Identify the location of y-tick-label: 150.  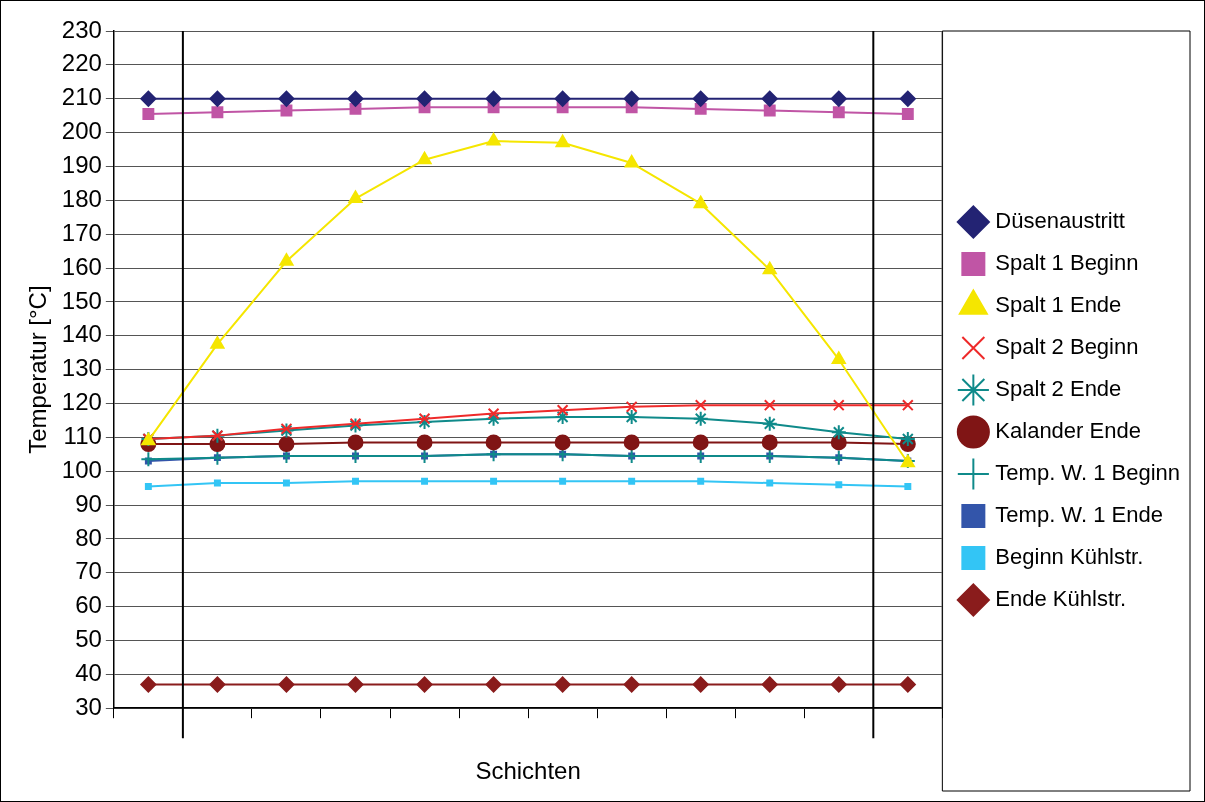
(81, 300).